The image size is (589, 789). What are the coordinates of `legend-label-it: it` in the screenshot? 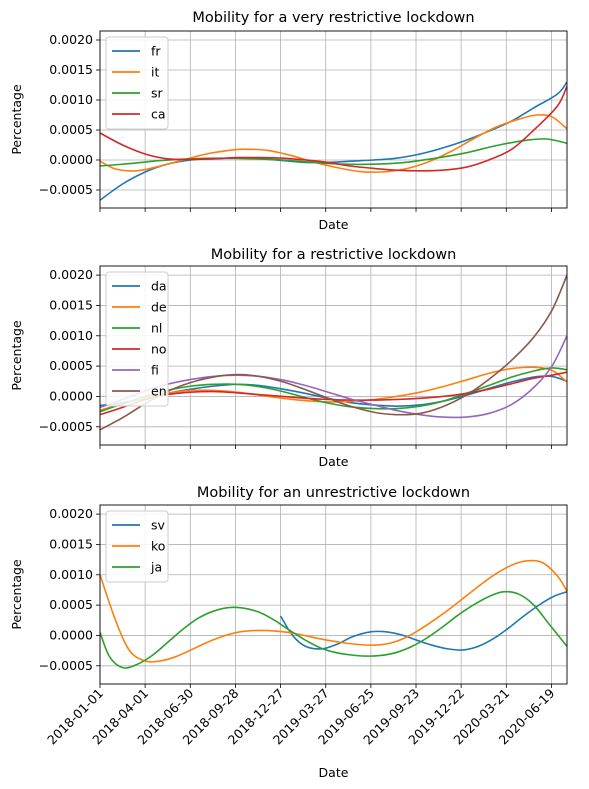 It's located at (155, 72).